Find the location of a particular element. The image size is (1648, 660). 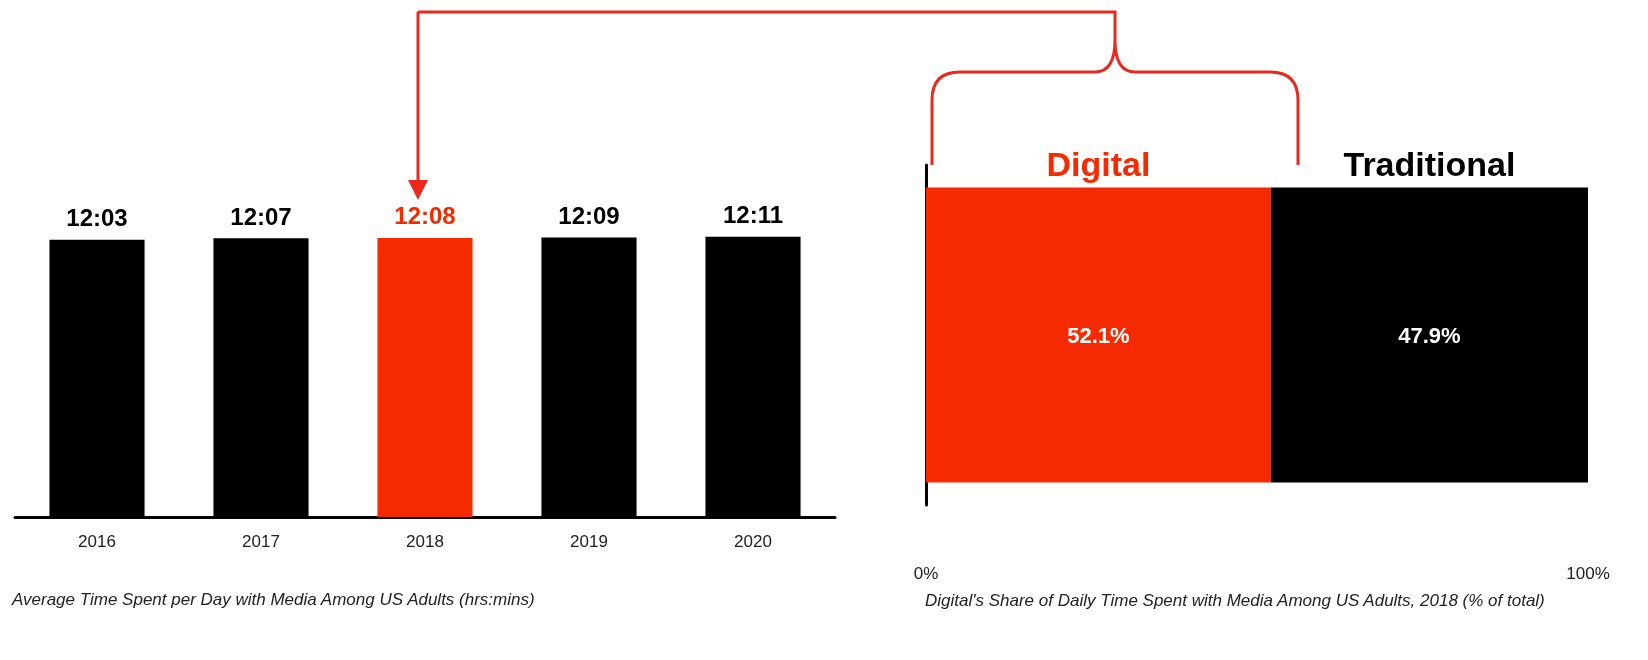

data-label: 12:03 is located at coordinates (97, 218).